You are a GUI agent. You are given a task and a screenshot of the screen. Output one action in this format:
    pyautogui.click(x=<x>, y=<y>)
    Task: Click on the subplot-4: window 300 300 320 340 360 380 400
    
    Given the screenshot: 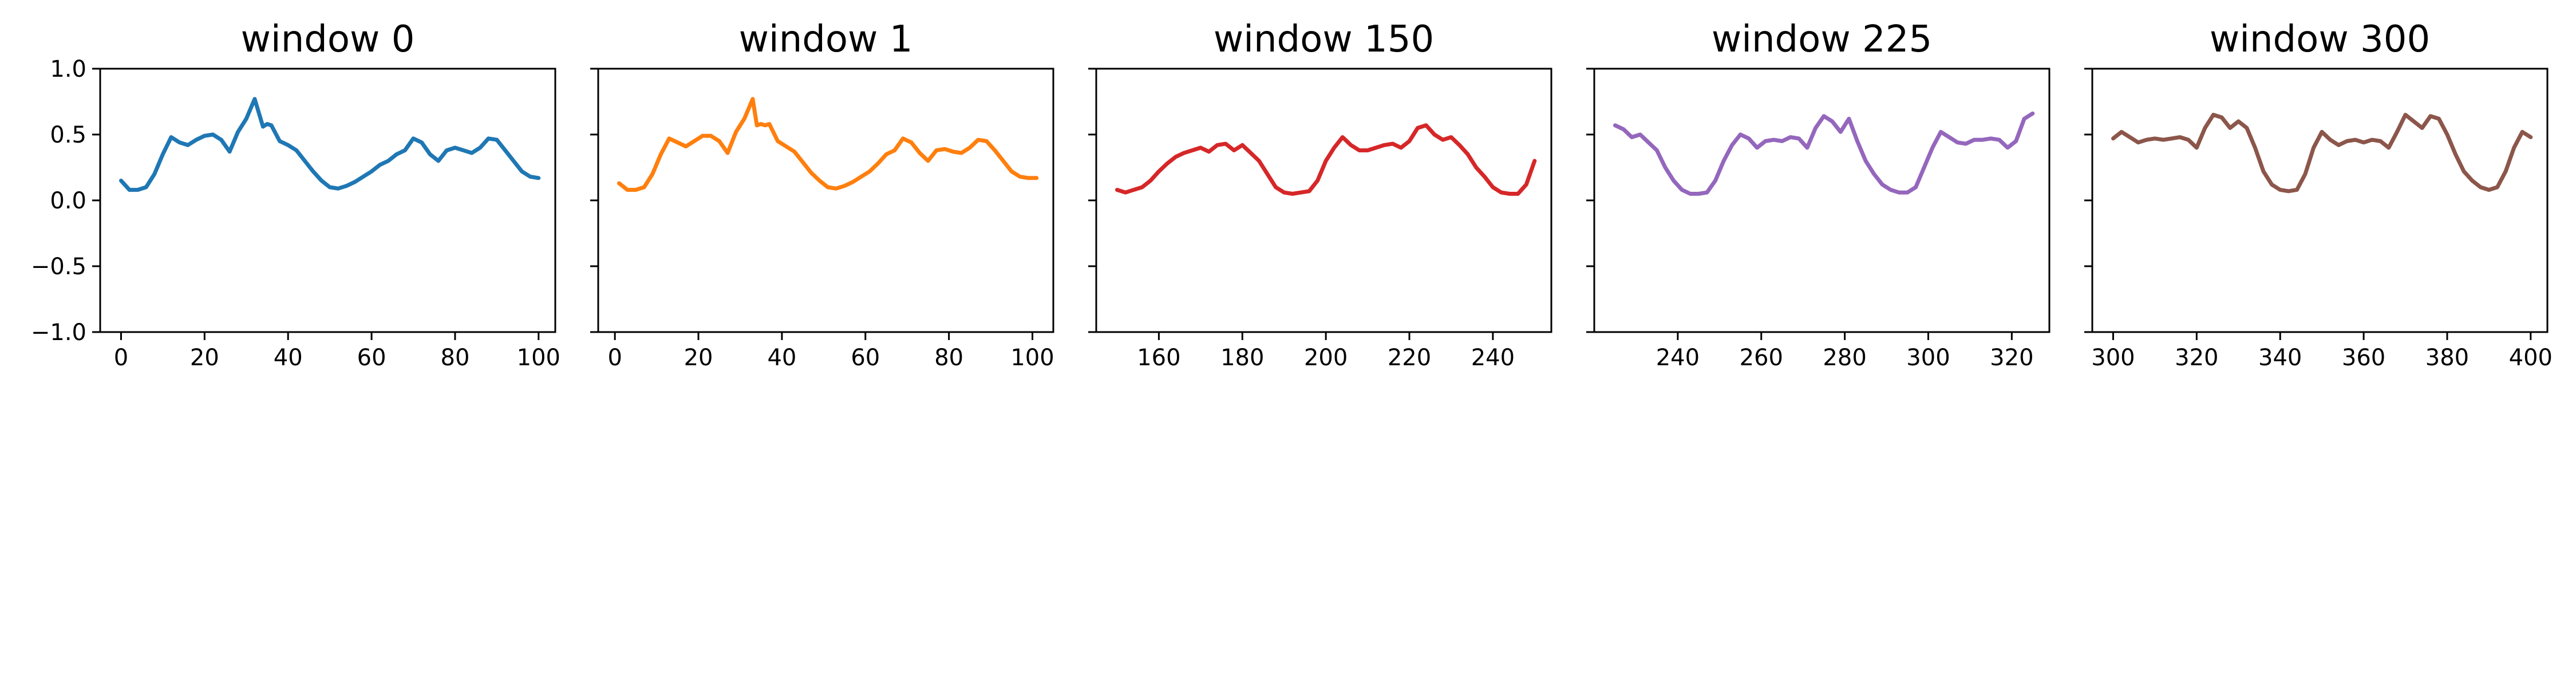 What is the action you would take?
    pyautogui.click(x=2318, y=194)
    